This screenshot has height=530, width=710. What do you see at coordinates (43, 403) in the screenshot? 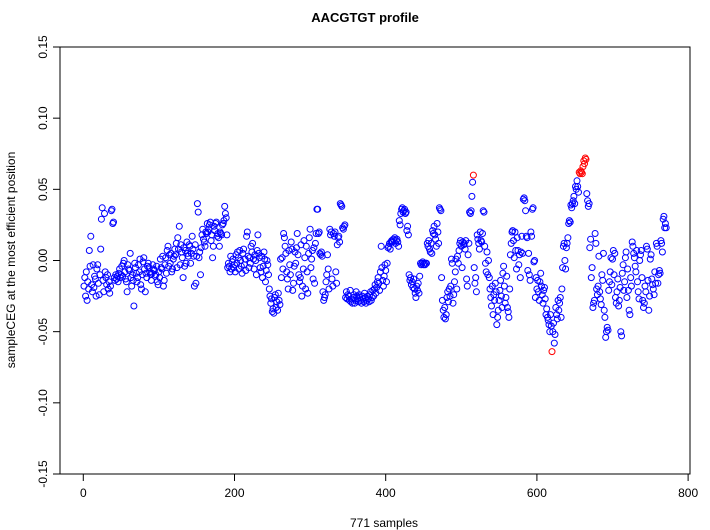
I see `y-tick-label: -0.10` at bounding box center [43, 403].